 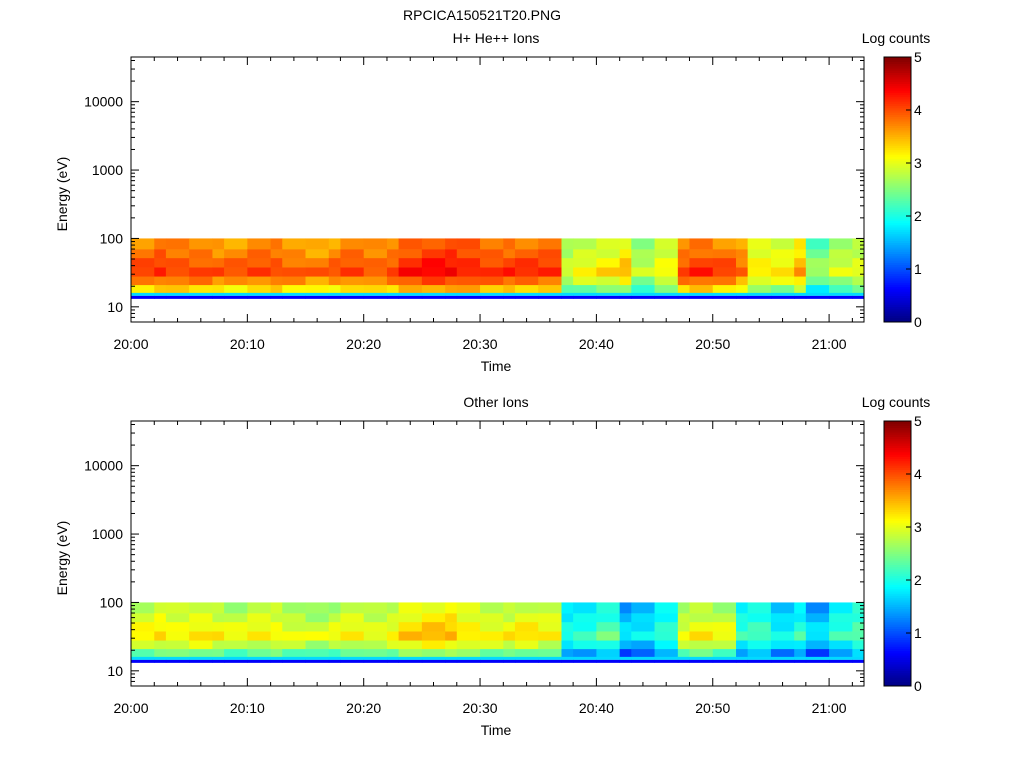 What do you see at coordinates (918, 421) in the screenshot?
I see `colorbar-tick-label: 5` at bounding box center [918, 421].